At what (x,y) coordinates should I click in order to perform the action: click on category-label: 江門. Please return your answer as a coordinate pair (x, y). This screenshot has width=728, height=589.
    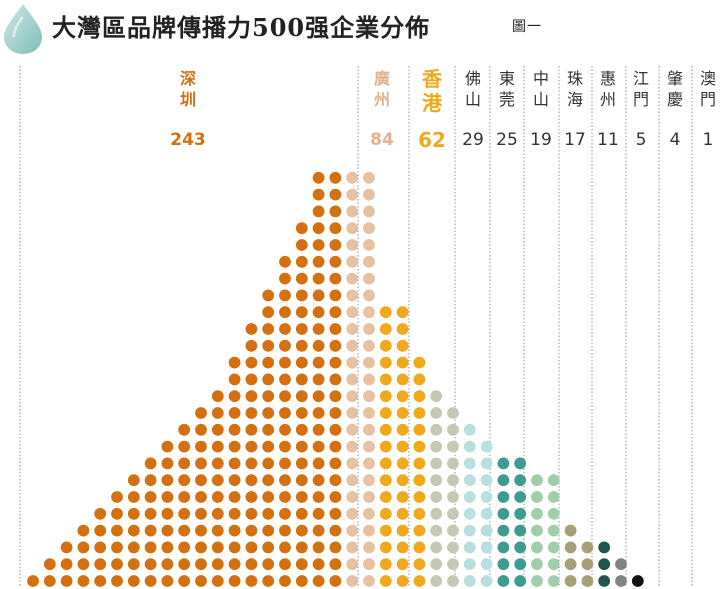
    Looking at the image, I should click on (641, 89).